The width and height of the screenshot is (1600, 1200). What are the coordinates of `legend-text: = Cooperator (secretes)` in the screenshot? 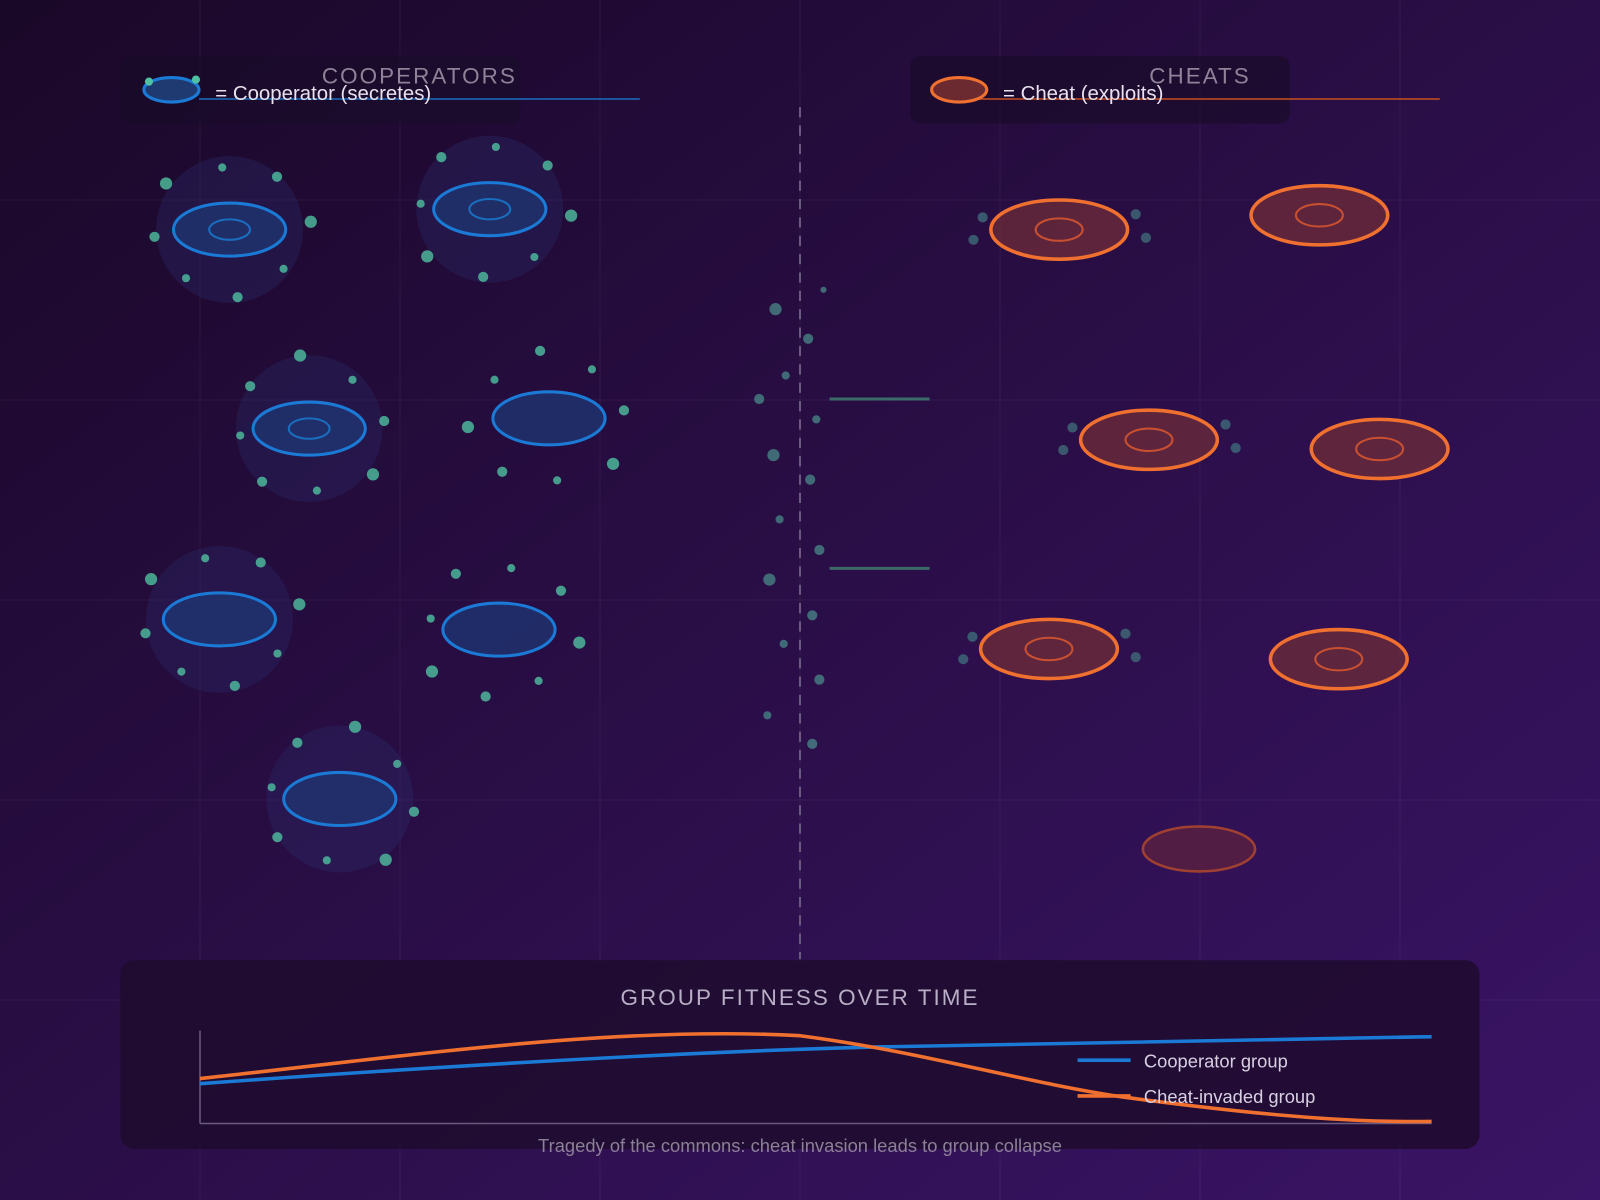 It's located at (323, 94).